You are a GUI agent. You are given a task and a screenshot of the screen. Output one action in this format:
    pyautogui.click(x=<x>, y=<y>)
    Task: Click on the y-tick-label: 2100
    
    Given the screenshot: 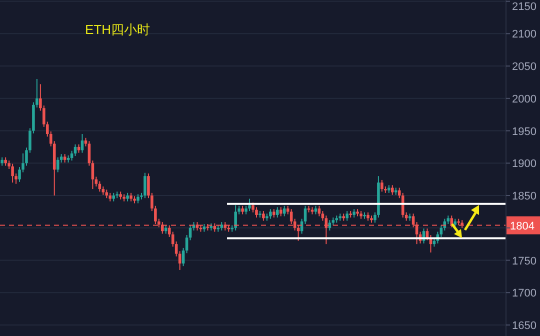 What is the action you would take?
    pyautogui.click(x=524, y=34)
    